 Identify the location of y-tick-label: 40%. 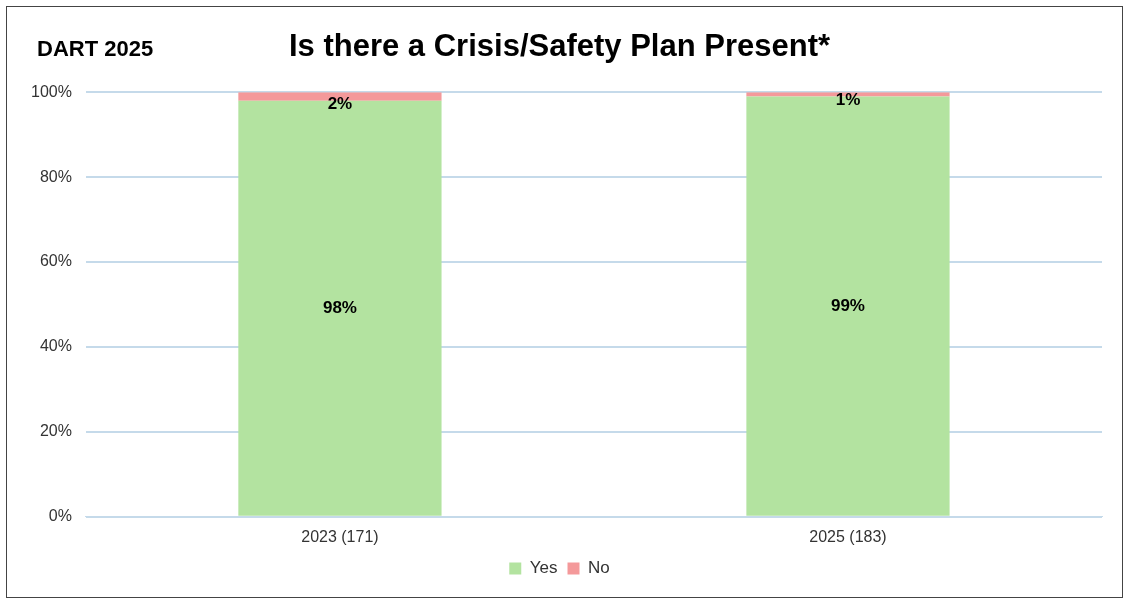
(55, 346).